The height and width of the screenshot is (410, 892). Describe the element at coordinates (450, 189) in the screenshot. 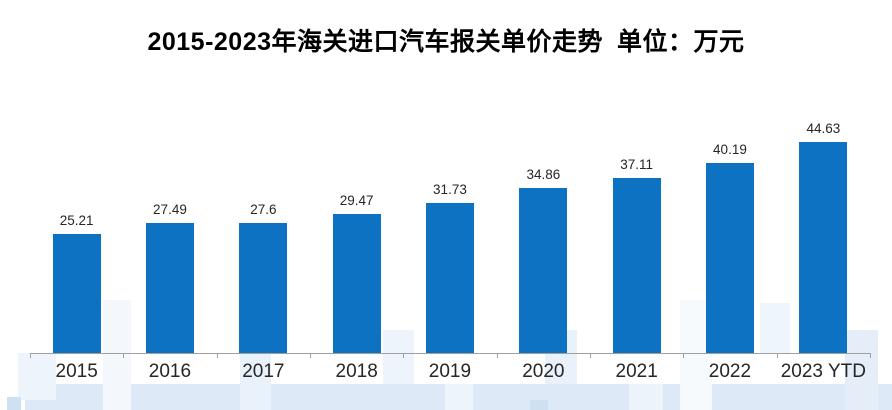

I see `bar-value-label: 31.73` at that location.